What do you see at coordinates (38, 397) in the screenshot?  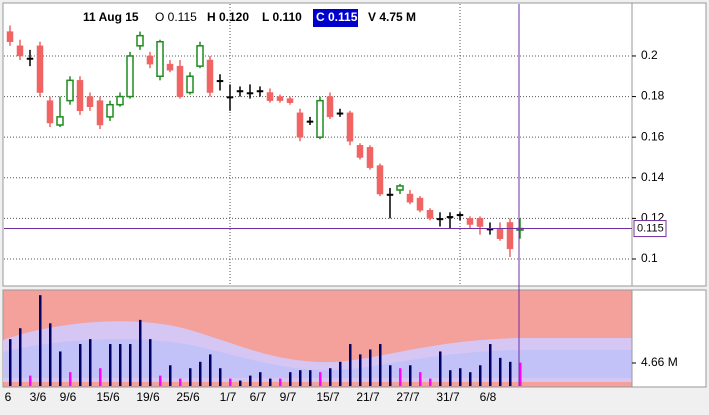 I see `x-tick-label: 3/6` at bounding box center [38, 397].